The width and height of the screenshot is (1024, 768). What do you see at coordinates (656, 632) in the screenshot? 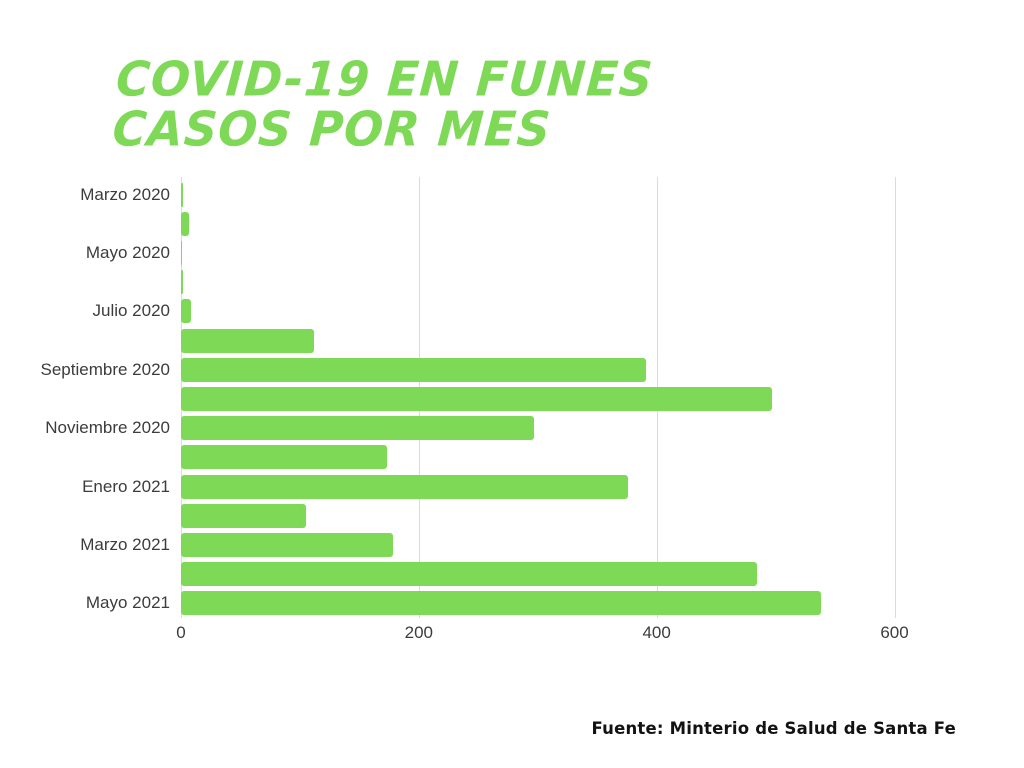
I see `x-tick-label: 400` at bounding box center [656, 632].